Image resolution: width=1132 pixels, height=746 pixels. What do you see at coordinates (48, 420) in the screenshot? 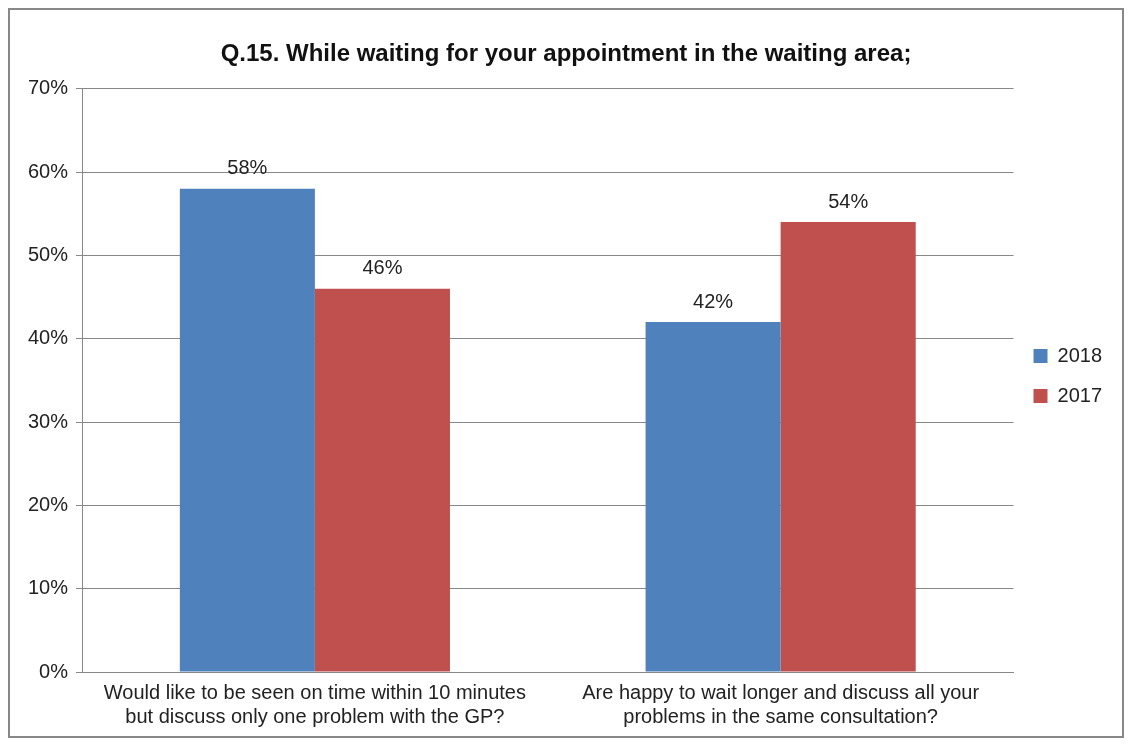
I see `y-tick-label: 30%` at bounding box center [48, 420].